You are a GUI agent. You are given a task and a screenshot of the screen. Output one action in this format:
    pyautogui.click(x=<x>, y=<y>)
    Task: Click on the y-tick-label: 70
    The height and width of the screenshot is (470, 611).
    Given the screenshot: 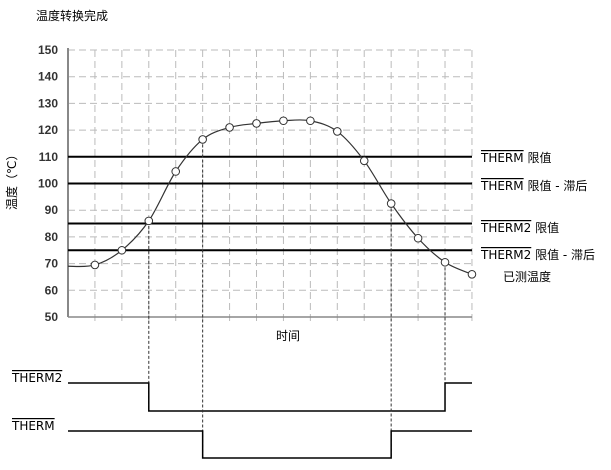 What is the action you would take?
    pyautogui.click(x=52, y=264)
    